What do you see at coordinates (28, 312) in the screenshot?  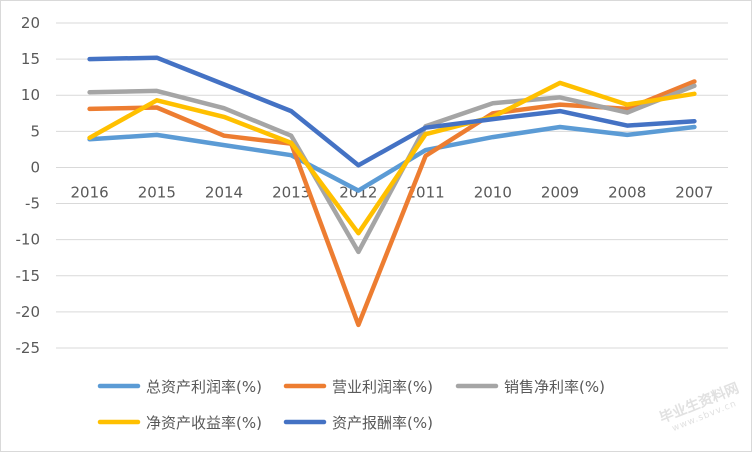 I see `y-tick-label: -20` at bounding box center [28, 312].